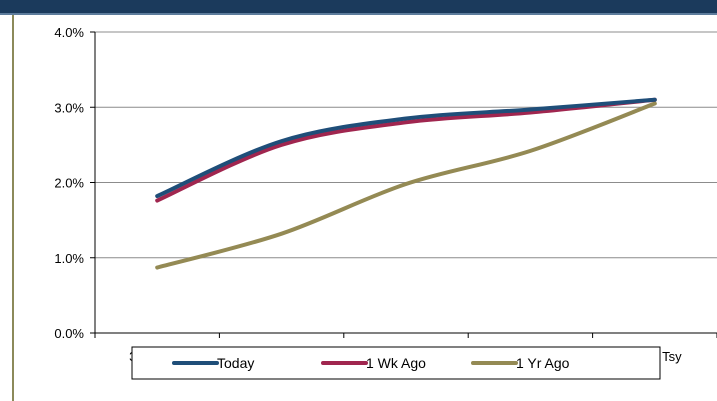 The height and width of the screenshot is (401, 717). What do you see at coordinates (358, 7) in the screenshot?
I see `header-bar` at bounding box center [358, 7].